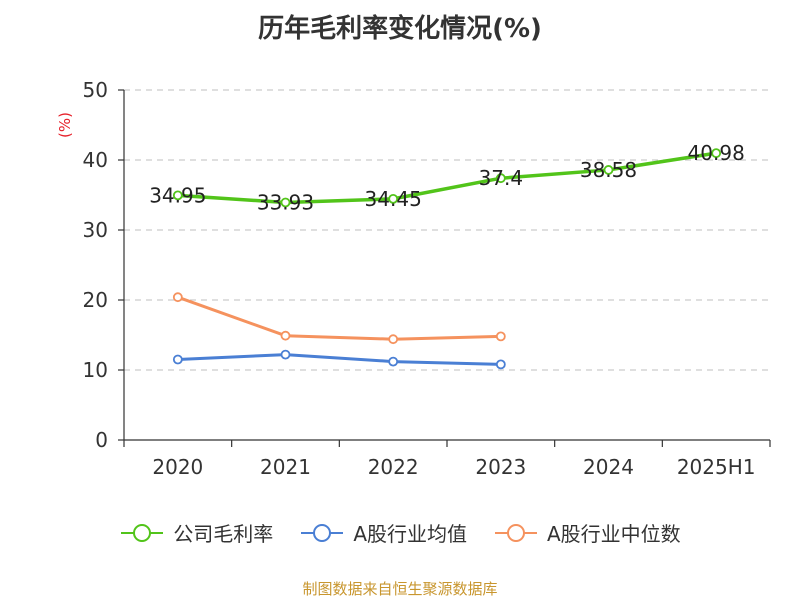  What do you see at coordinates (285, 467) in the screenshot?
I see `x-tick-label: 2021` at bounding box center [285, 467].